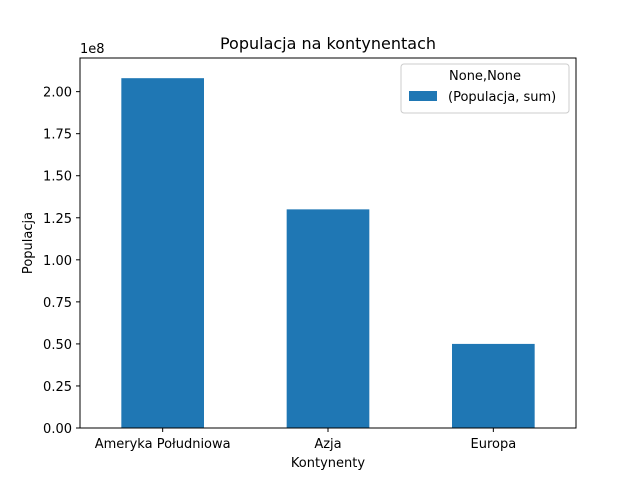 The width and height of the screenshot is (640, 480). Describe the element at coordinates (57, 429) in the screenshot. I see `y-tick-label: 0.00` at that location.